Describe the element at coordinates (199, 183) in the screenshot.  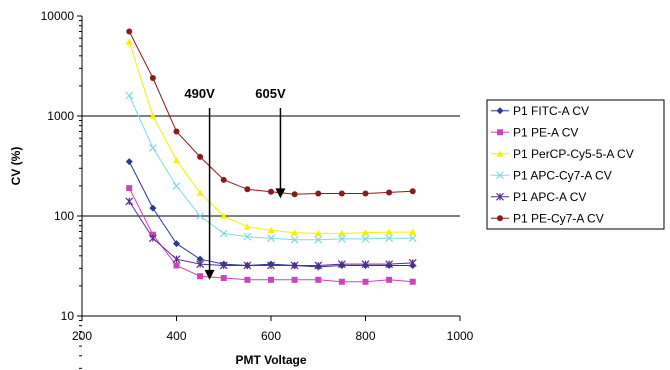
I see `annotation-490v: 490V` at that location.